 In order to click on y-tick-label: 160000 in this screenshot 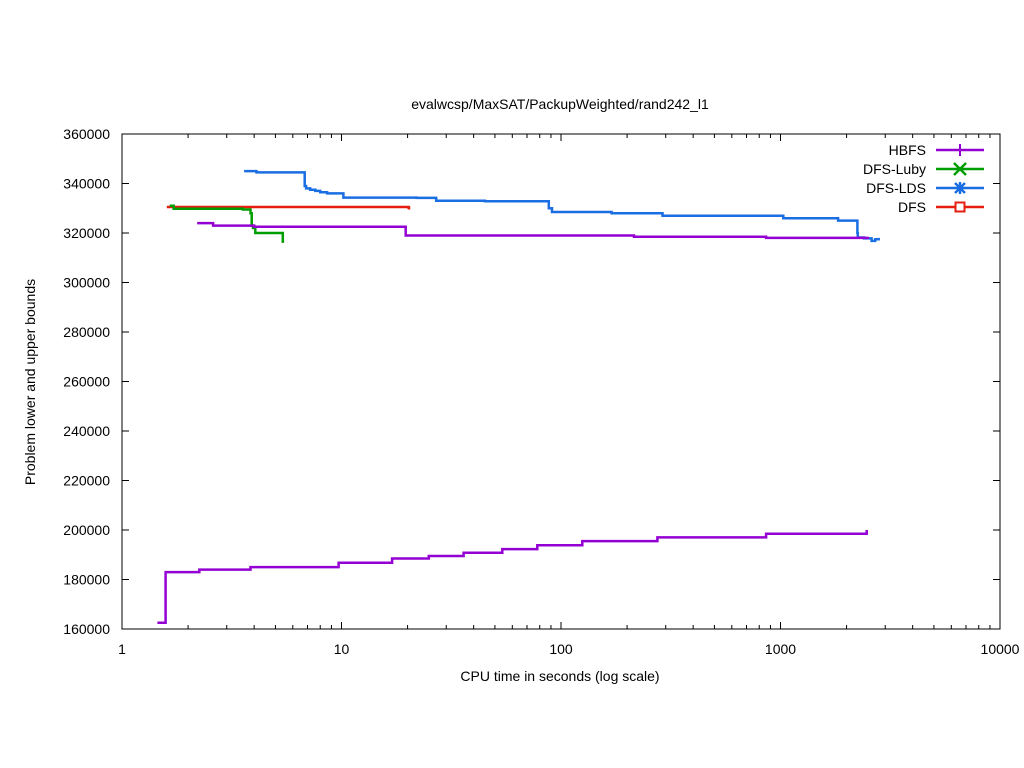, I will do `click(86, 629)`.